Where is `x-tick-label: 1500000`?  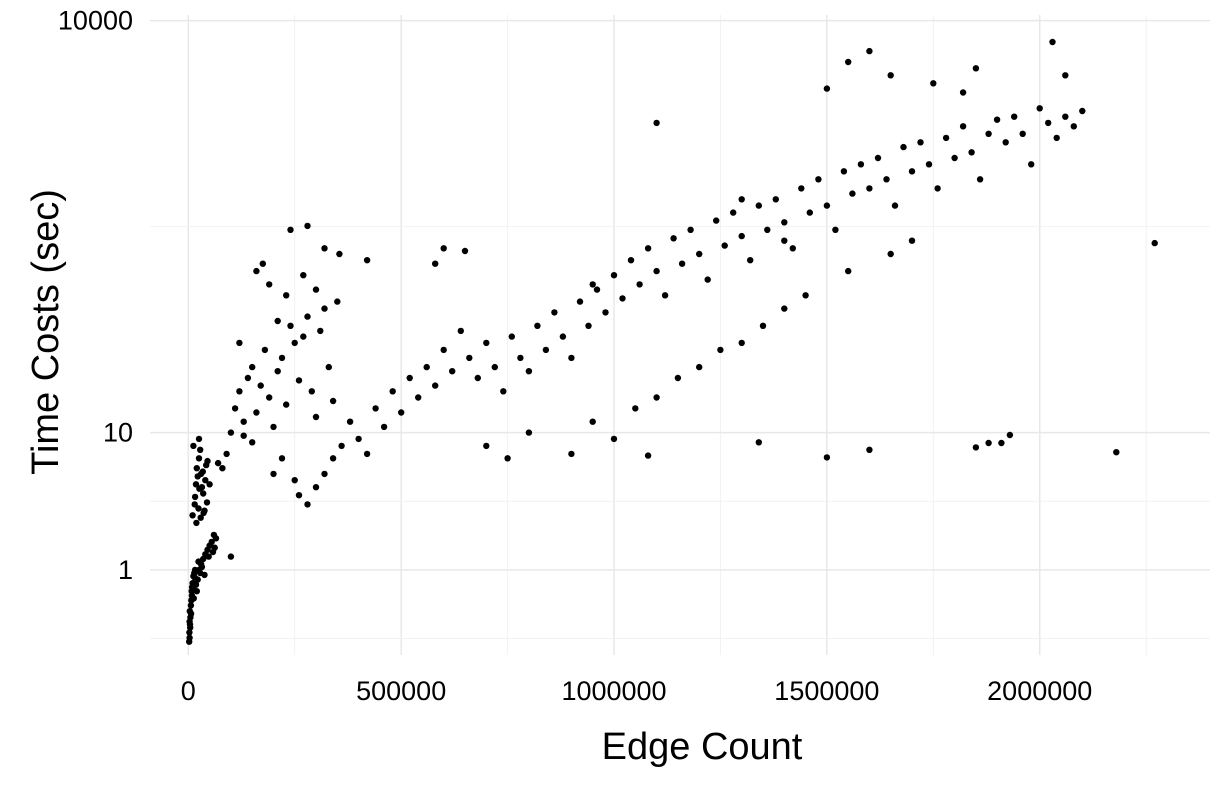
x-tick-label: 1500000 is located at coordinates (826, 691).